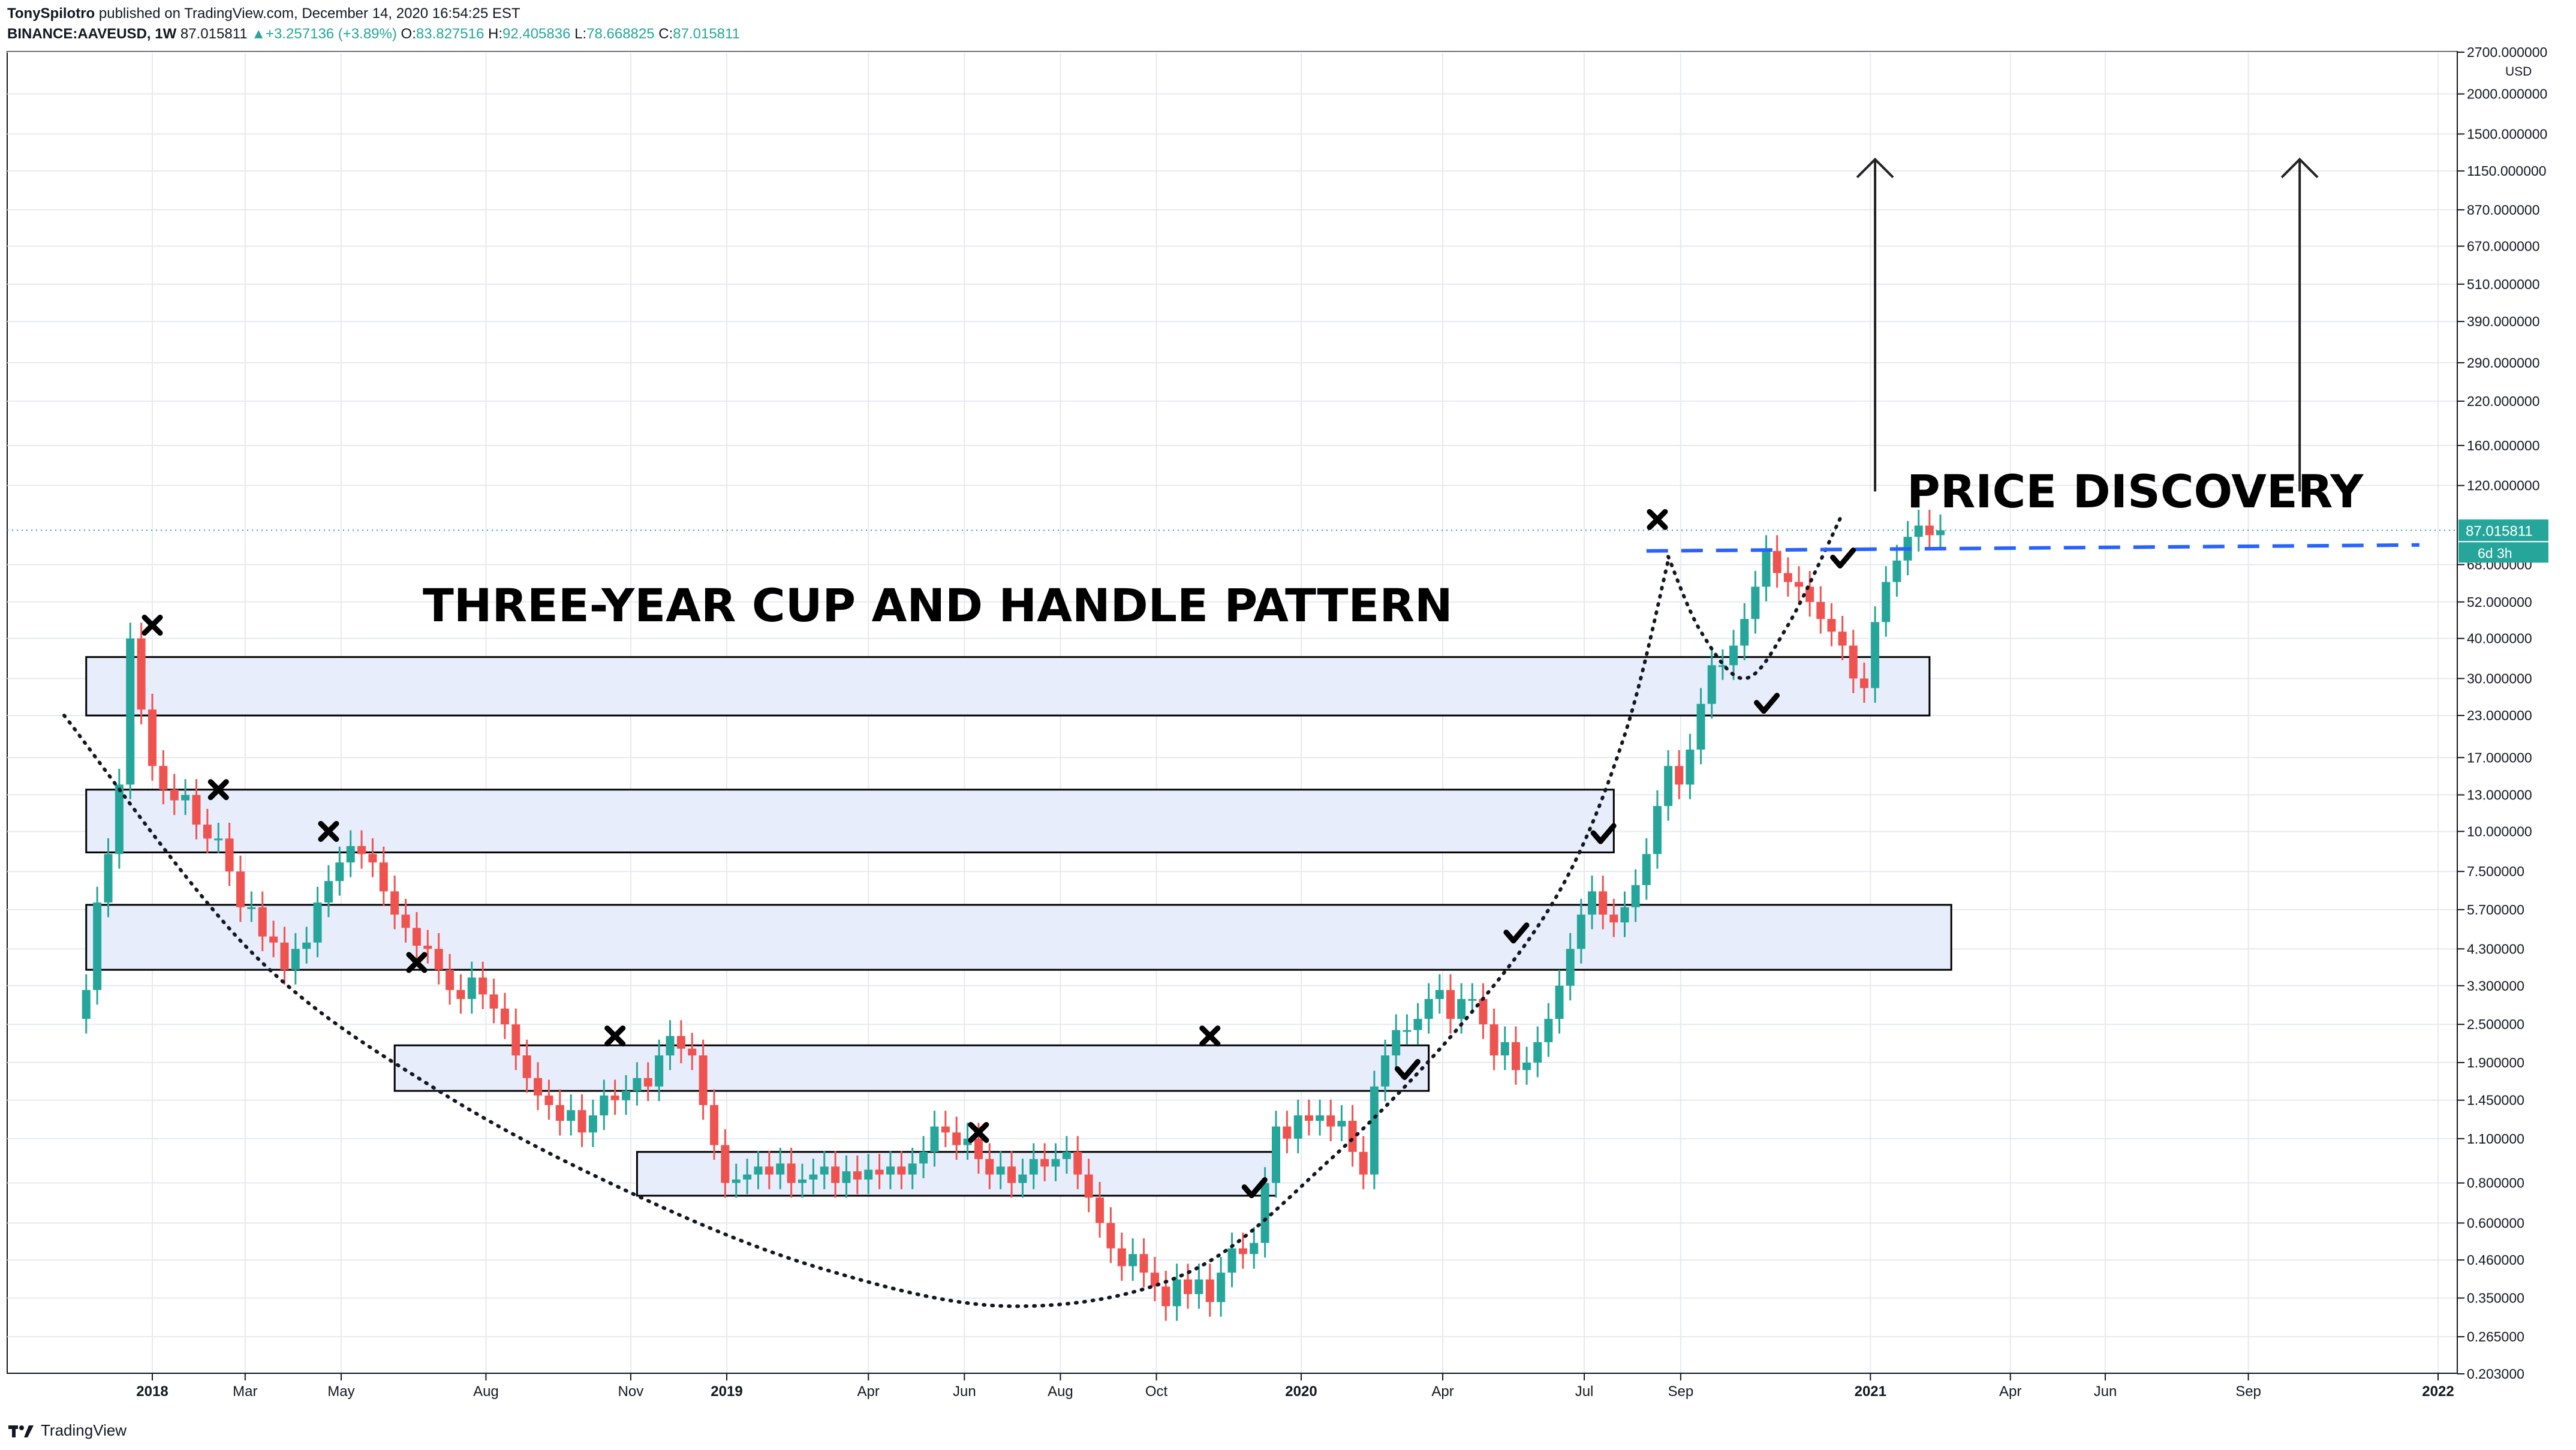 This screenshot has height=1450, width=2576. What do you see at coordinates (51, 13) in the screenshot?
I see `author-name: TonySpilotro` at bounding box center [51, 13].